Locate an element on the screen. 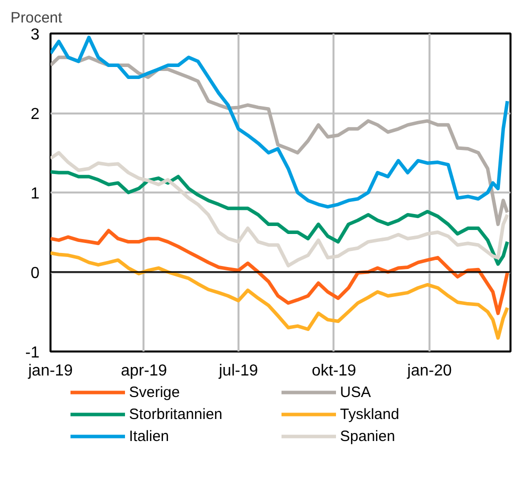 Image resolution: width=524 pixels, height=500 pixels. y-tick-label: -1 is located at coordinates (32, 353).